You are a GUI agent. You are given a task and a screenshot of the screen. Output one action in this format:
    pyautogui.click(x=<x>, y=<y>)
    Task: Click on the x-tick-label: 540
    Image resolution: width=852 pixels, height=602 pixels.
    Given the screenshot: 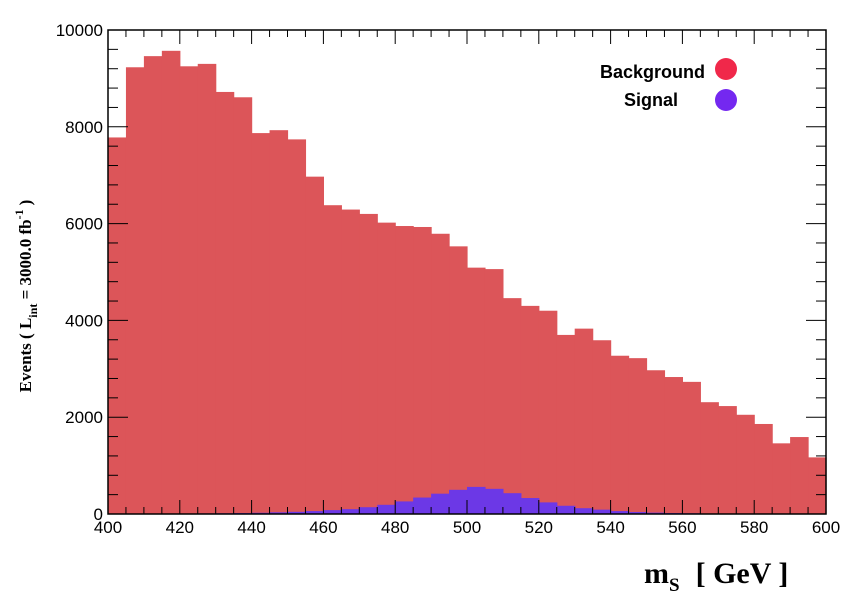 What is the action you would take?
    pyautogui.click(x=610, y=527)
    